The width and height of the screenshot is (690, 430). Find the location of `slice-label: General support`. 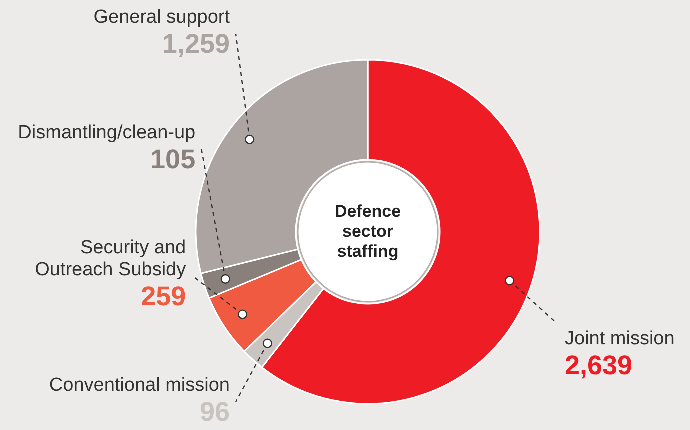

slice-label: General support is located at coordinates (162, 17).